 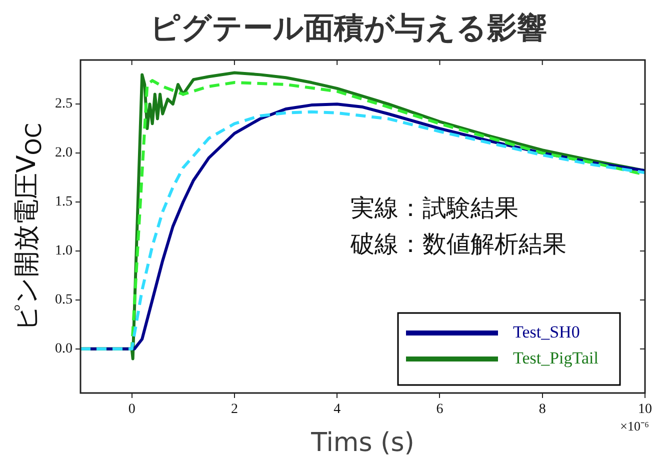 What do you see at coordinates (556, 358) in the screenshot?
I see `text: Test_PigTail` at bounding box center [556, 358].